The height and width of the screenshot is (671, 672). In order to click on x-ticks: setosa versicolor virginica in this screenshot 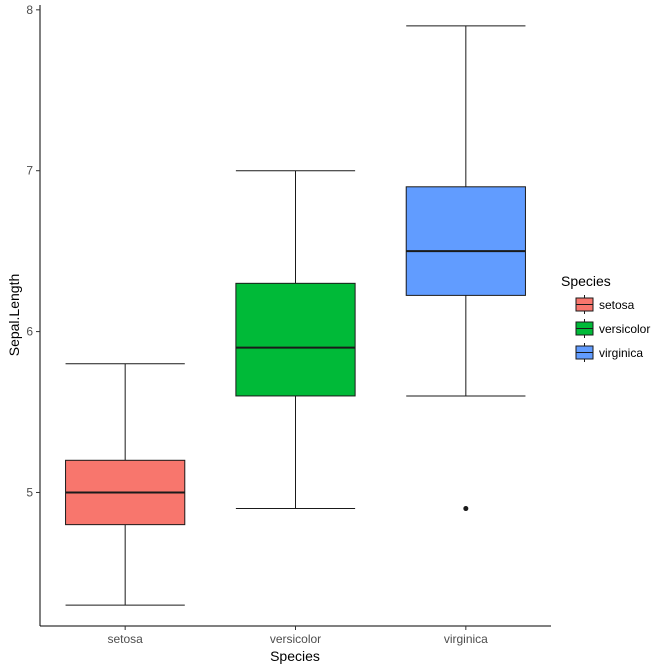, I will do `click(297, 636)`.